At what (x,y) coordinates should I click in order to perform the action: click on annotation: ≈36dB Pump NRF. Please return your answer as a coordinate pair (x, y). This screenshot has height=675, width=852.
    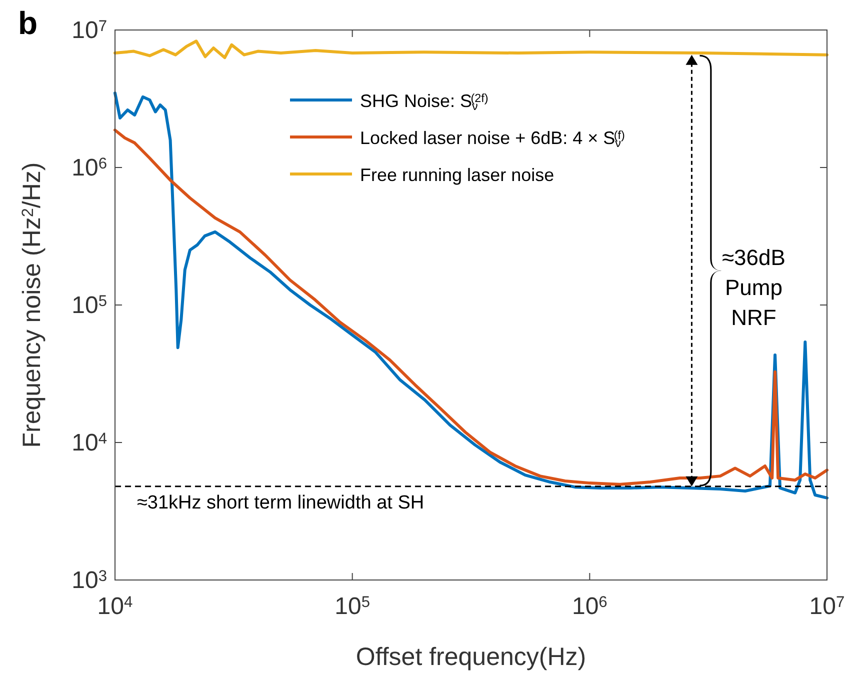
    Looking at the image, I should click on (754, 287).